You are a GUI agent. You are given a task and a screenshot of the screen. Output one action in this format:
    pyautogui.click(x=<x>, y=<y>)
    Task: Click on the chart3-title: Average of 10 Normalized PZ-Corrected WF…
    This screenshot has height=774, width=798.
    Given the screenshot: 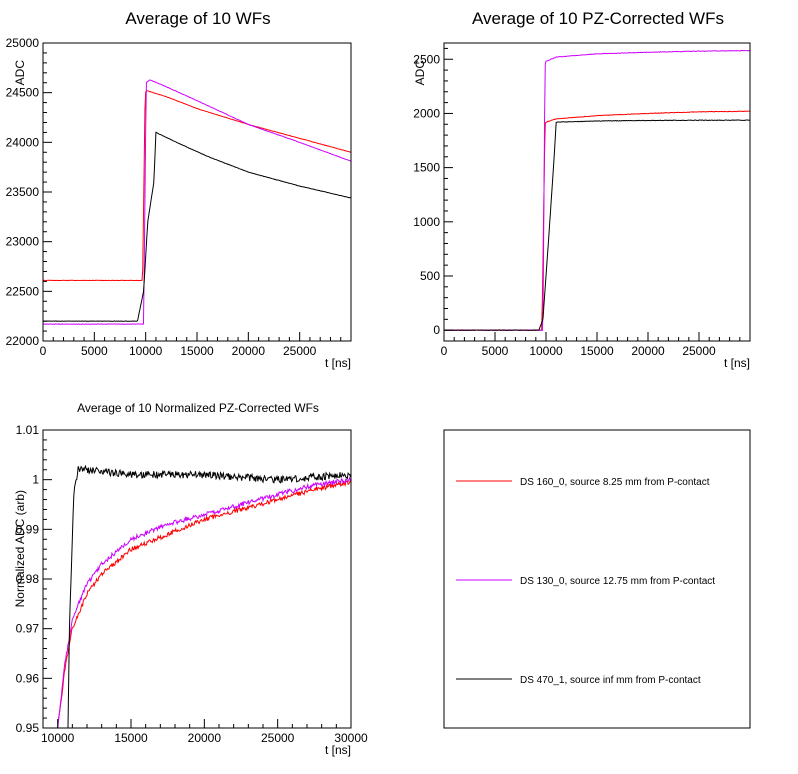 What is the action you would take?
    pyautogui.click(x=198, y=408)
    